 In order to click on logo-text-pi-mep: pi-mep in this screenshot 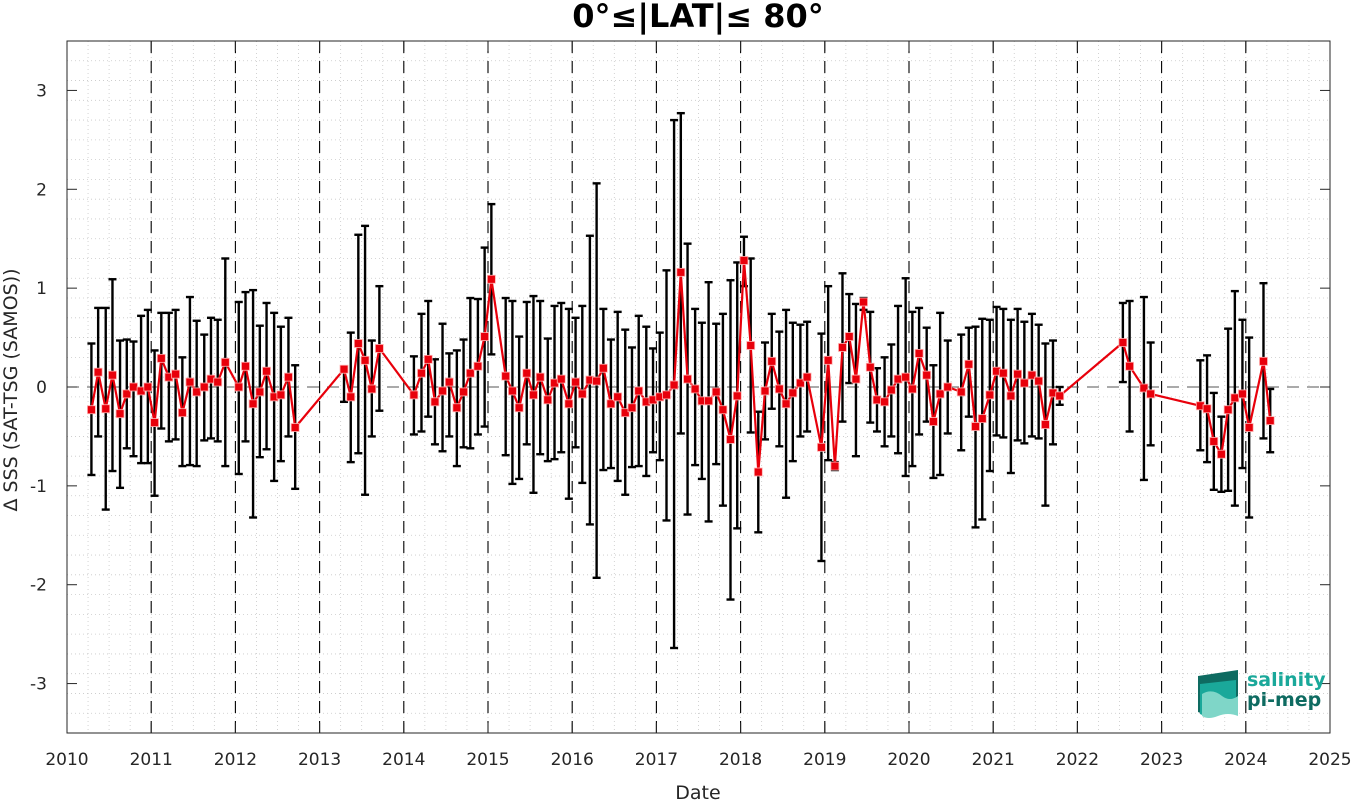, I will do `click(1284, 700)`.